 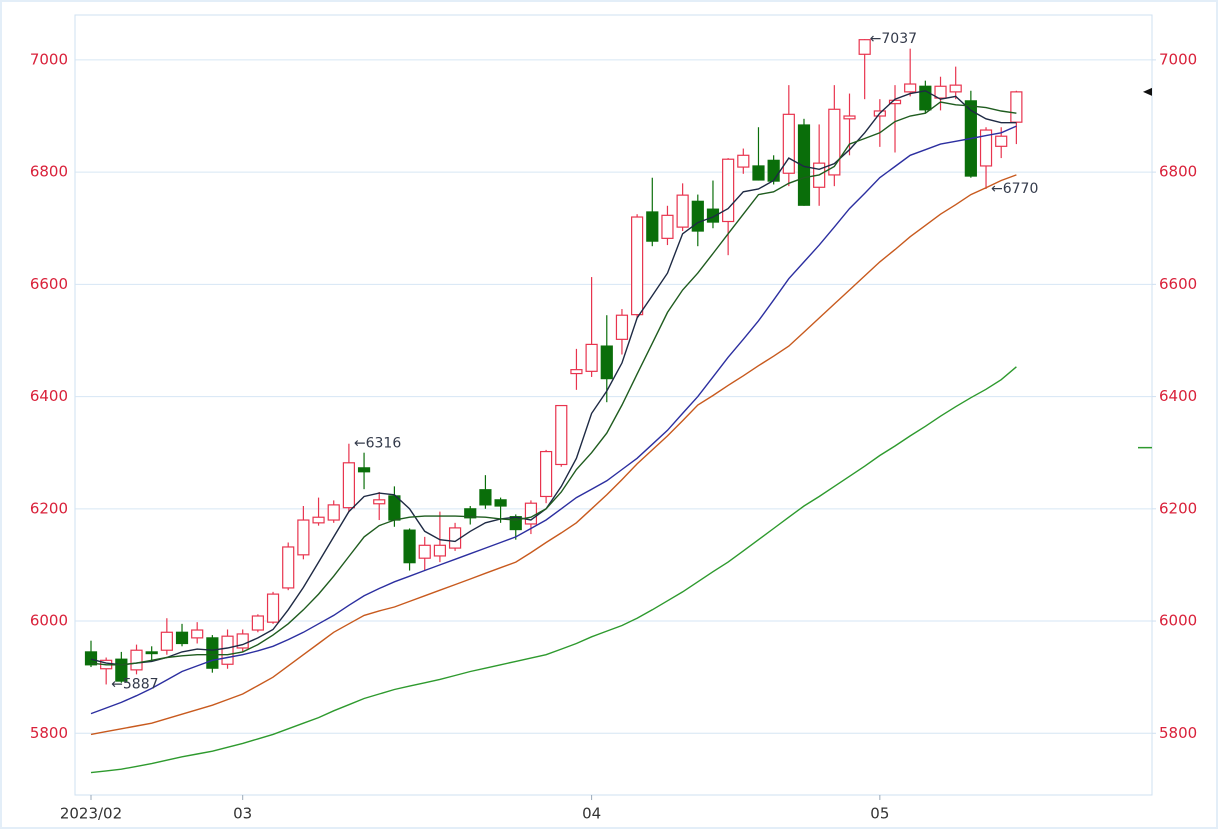 What do you see at coordinates (49, 733) in the screenshot?
I see `y-tick-label: 5800` at bounding box center [49, 733].